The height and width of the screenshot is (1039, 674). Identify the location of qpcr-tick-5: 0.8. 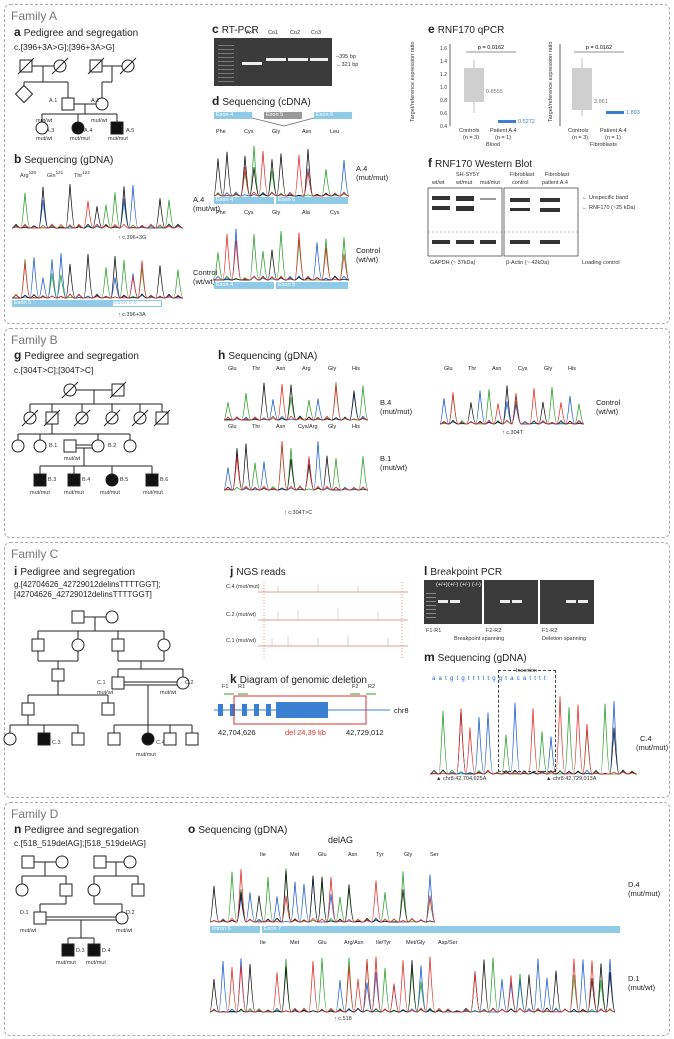
(443, 101).